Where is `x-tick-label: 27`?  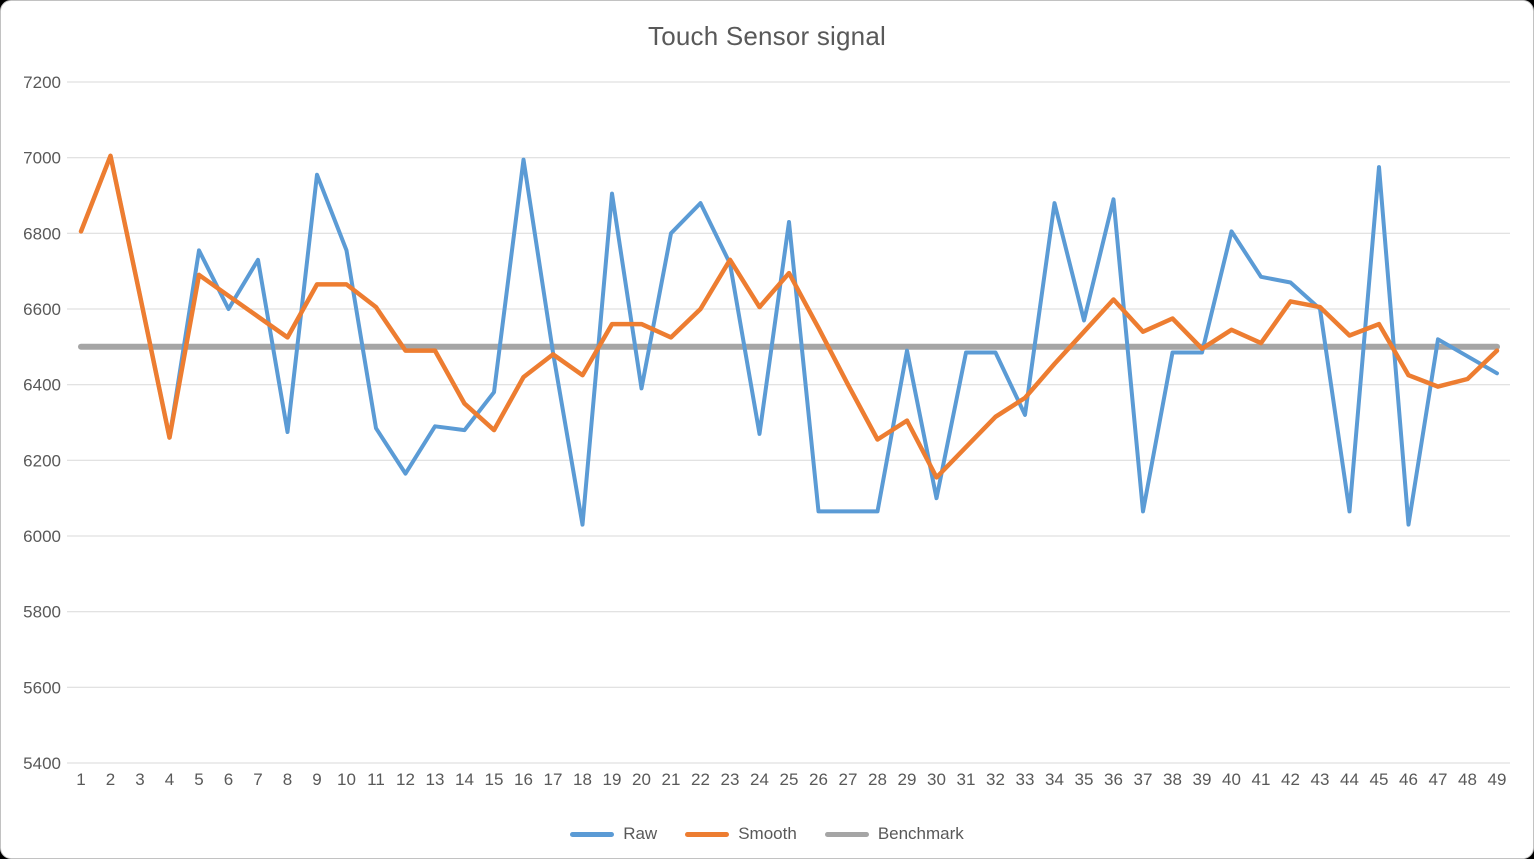 x-tick-label: 27 is located at coordinates (848, 779).